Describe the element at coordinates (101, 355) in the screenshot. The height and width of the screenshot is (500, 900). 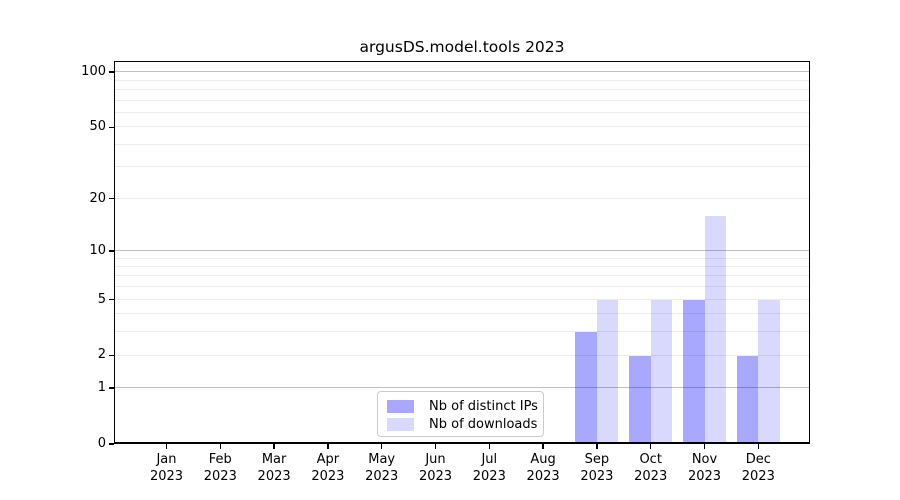
I see `y-tick-label: 2` at that location.